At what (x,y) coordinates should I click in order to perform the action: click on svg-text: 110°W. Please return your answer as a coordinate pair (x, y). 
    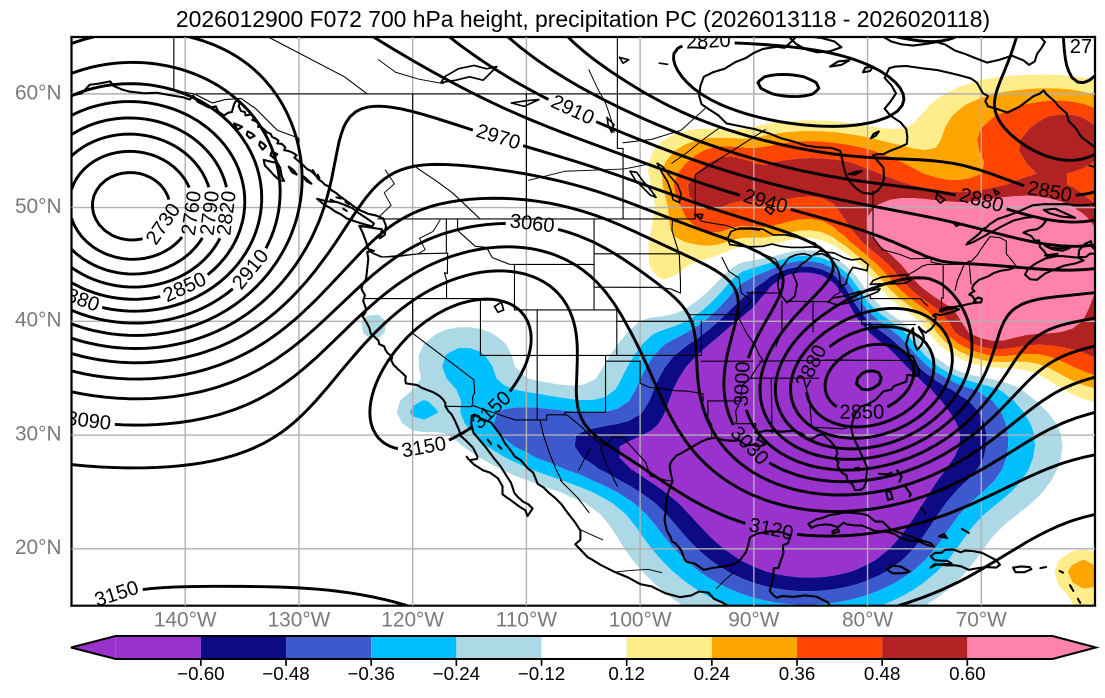
    Looking at the image, I should click on (527, 620).